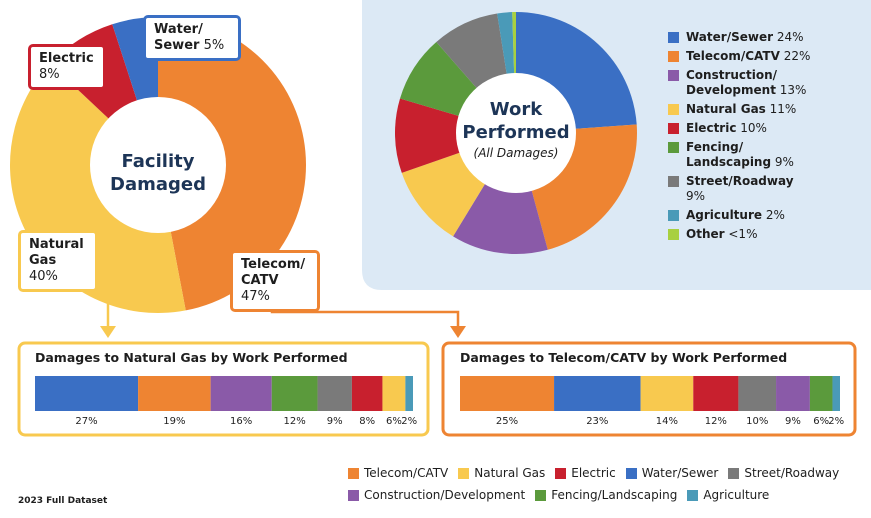 Image resolution: width=871 pixels, height=518 pixels. I want to click on callout-value: 5%, so click(214, 45).